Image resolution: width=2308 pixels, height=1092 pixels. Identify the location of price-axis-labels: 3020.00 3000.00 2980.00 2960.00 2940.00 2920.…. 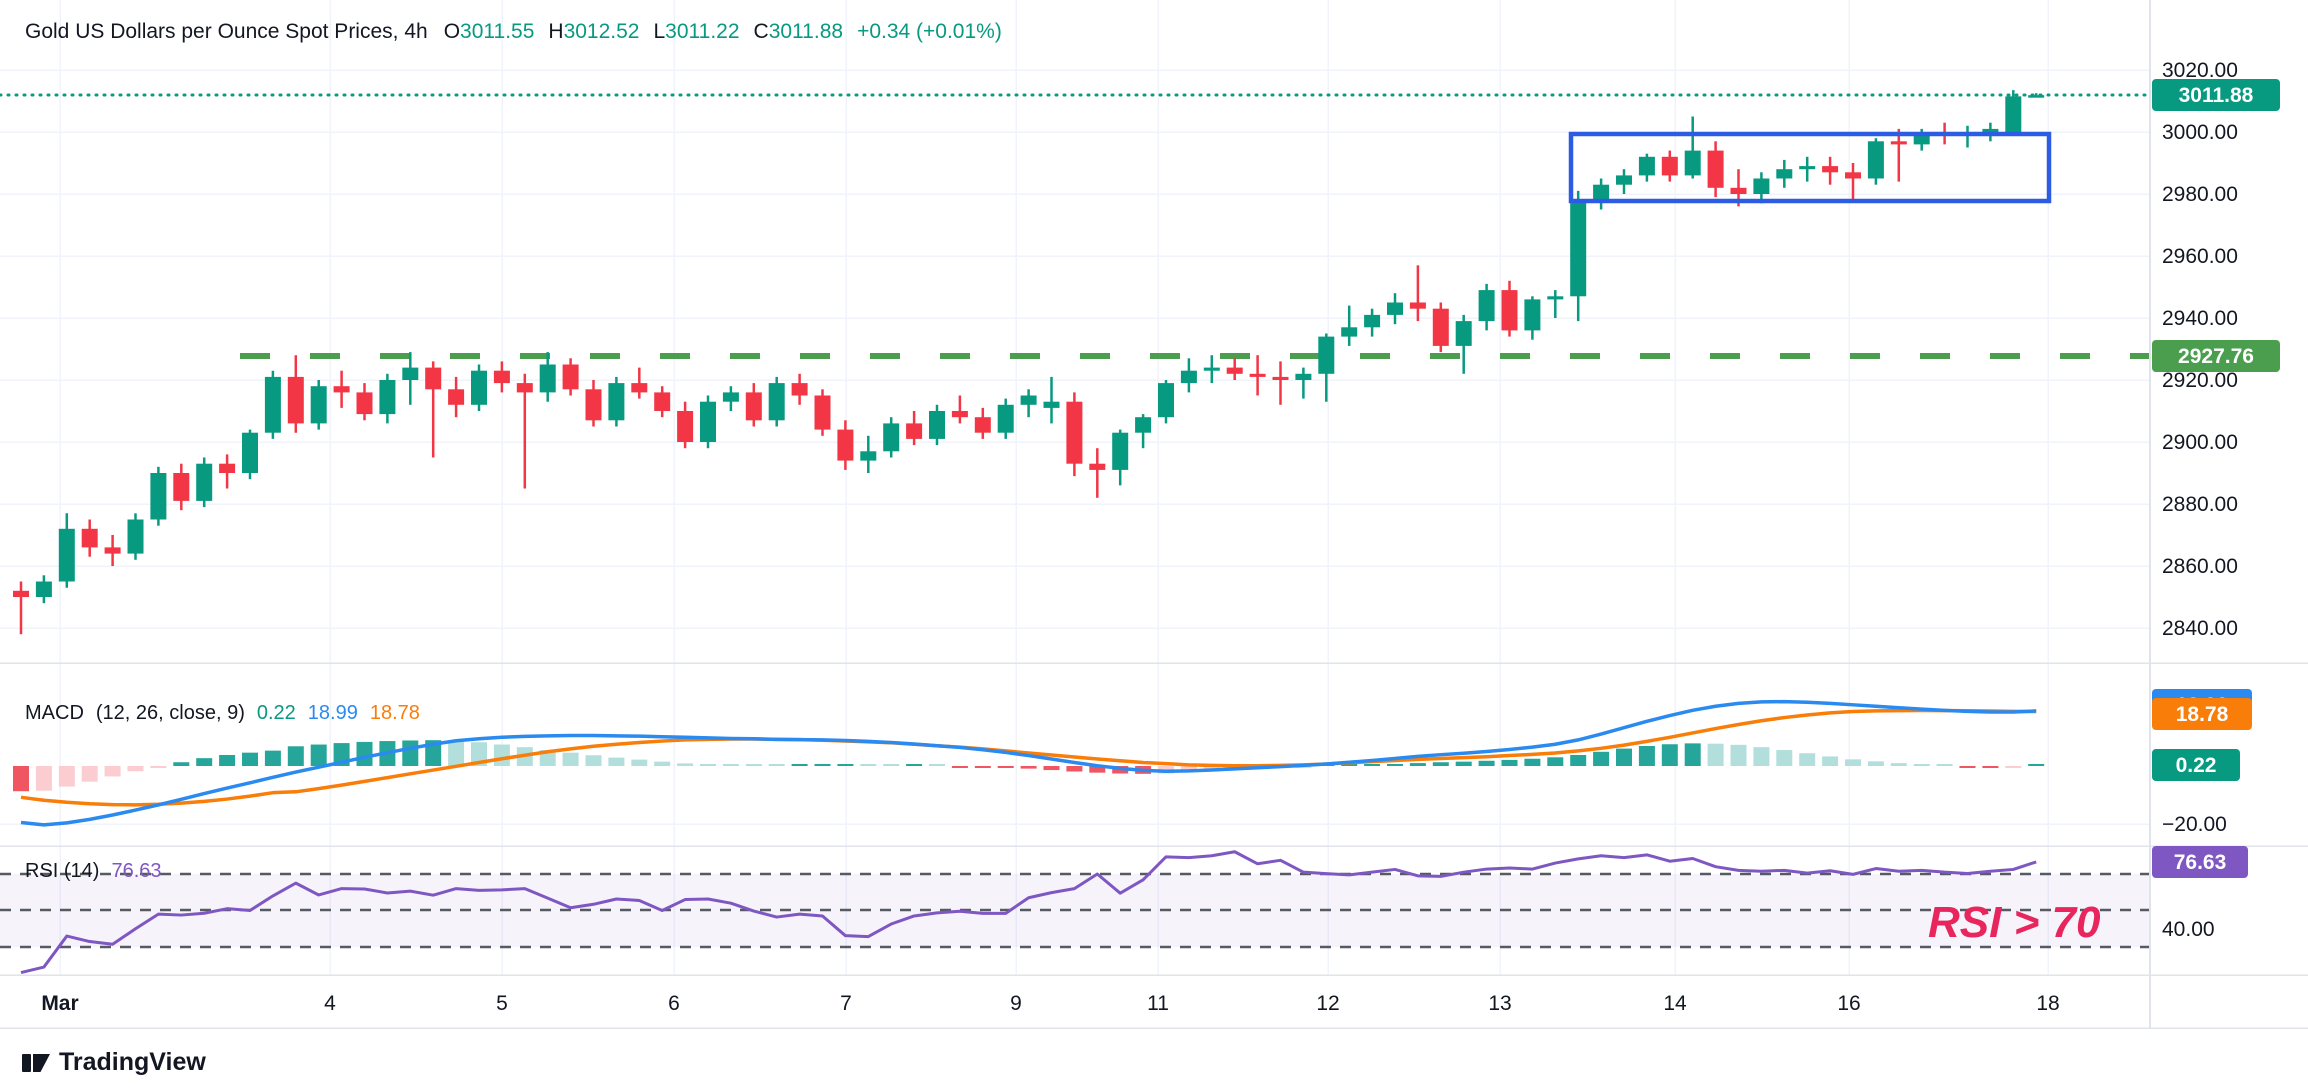
(2200, 500).